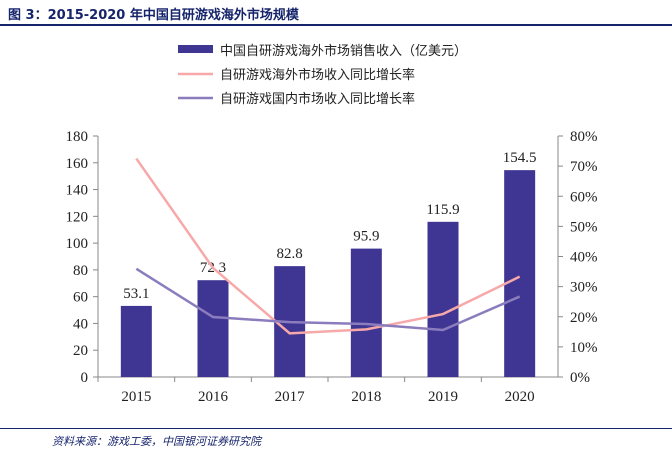  Describe the element at coordinates (77, 164) in the screenshot. I see `y-tick-label: 160` at that location.